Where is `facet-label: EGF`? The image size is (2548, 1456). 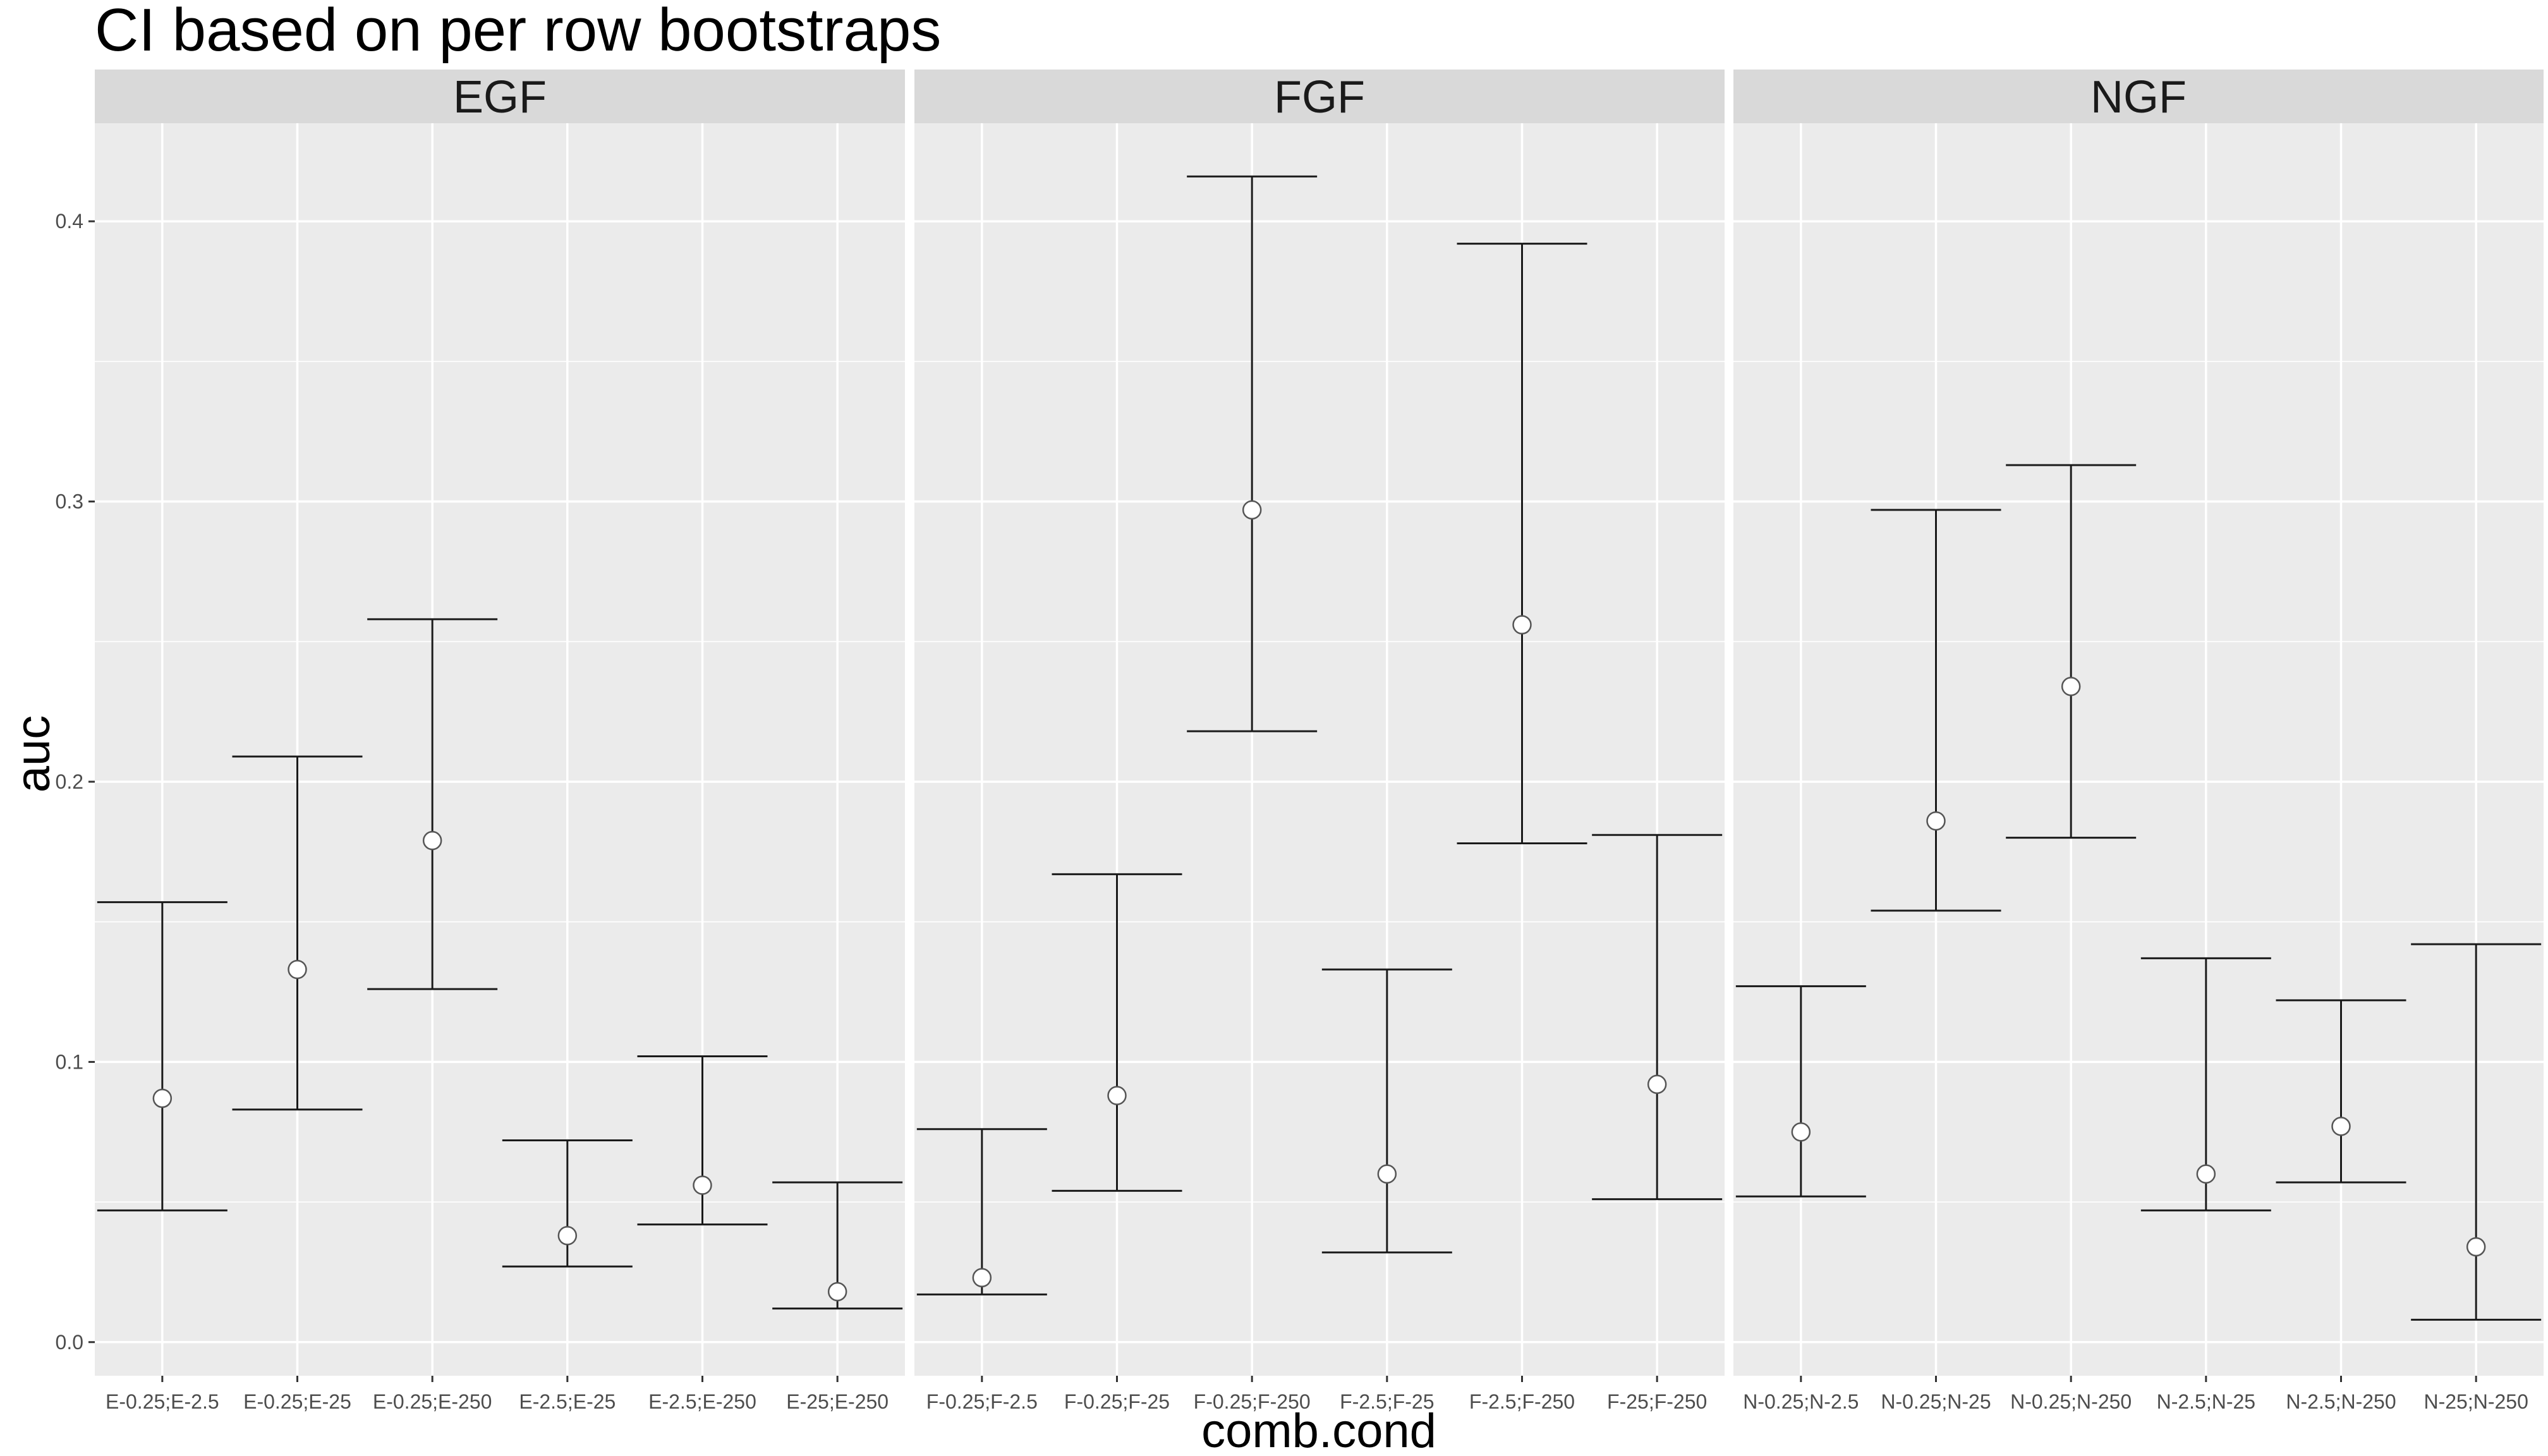
facet-label: EGF is located at coordinates (500, 97).